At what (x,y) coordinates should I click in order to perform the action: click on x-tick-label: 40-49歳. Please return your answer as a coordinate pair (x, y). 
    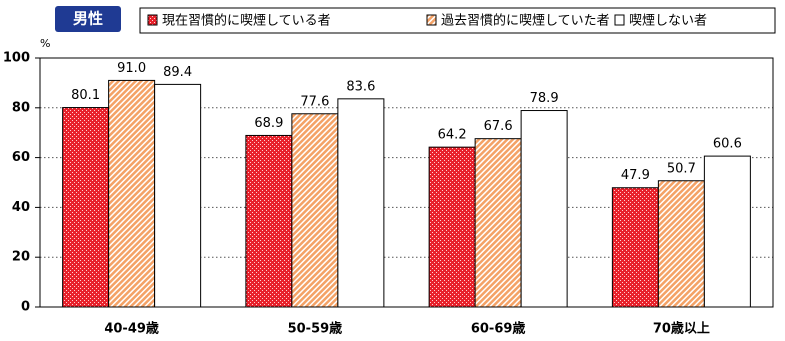
    Looking at the image, I should click on (131, 329).